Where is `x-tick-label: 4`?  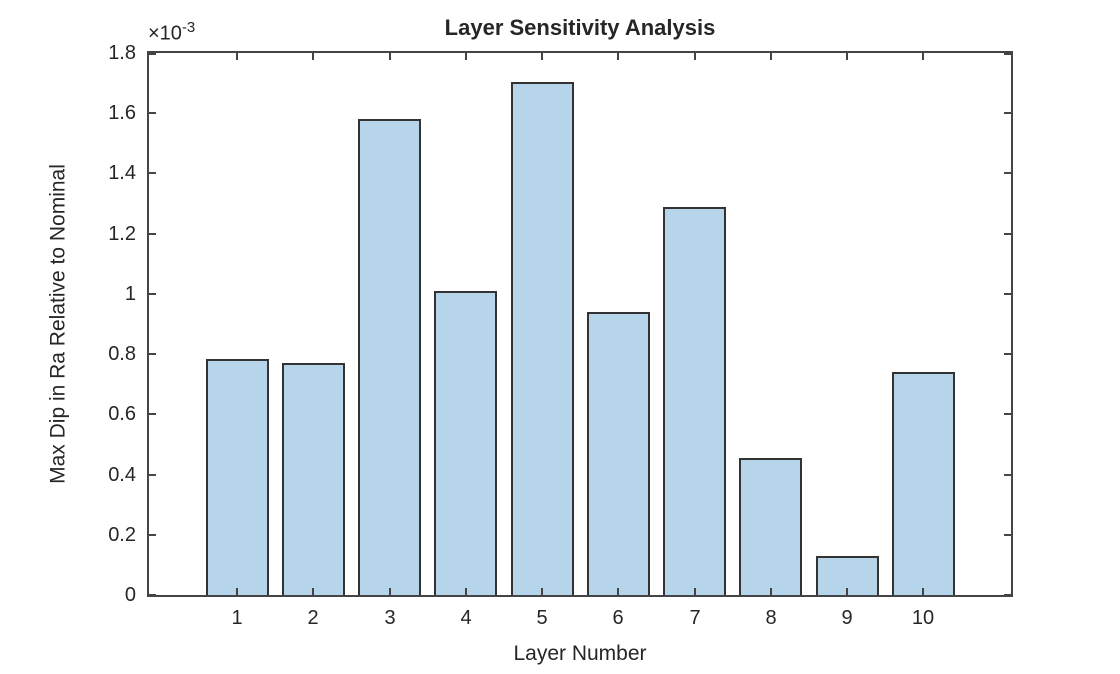 x-tick-label: 4 is located at coordinates (466, 618).